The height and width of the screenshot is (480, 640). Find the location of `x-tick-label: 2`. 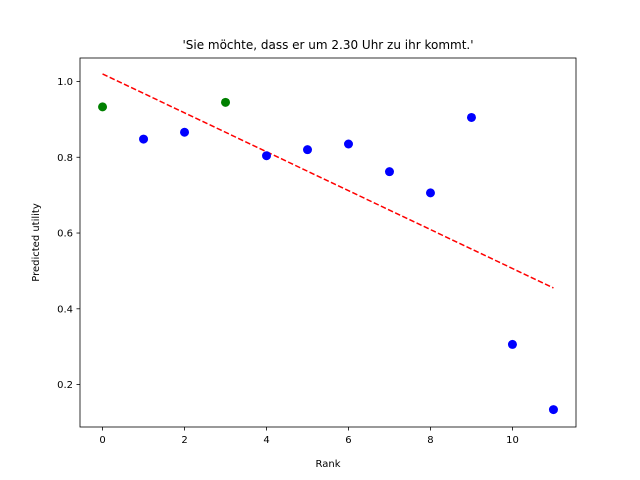

x-tick-label: 2 is located at coordinates (184, 440).